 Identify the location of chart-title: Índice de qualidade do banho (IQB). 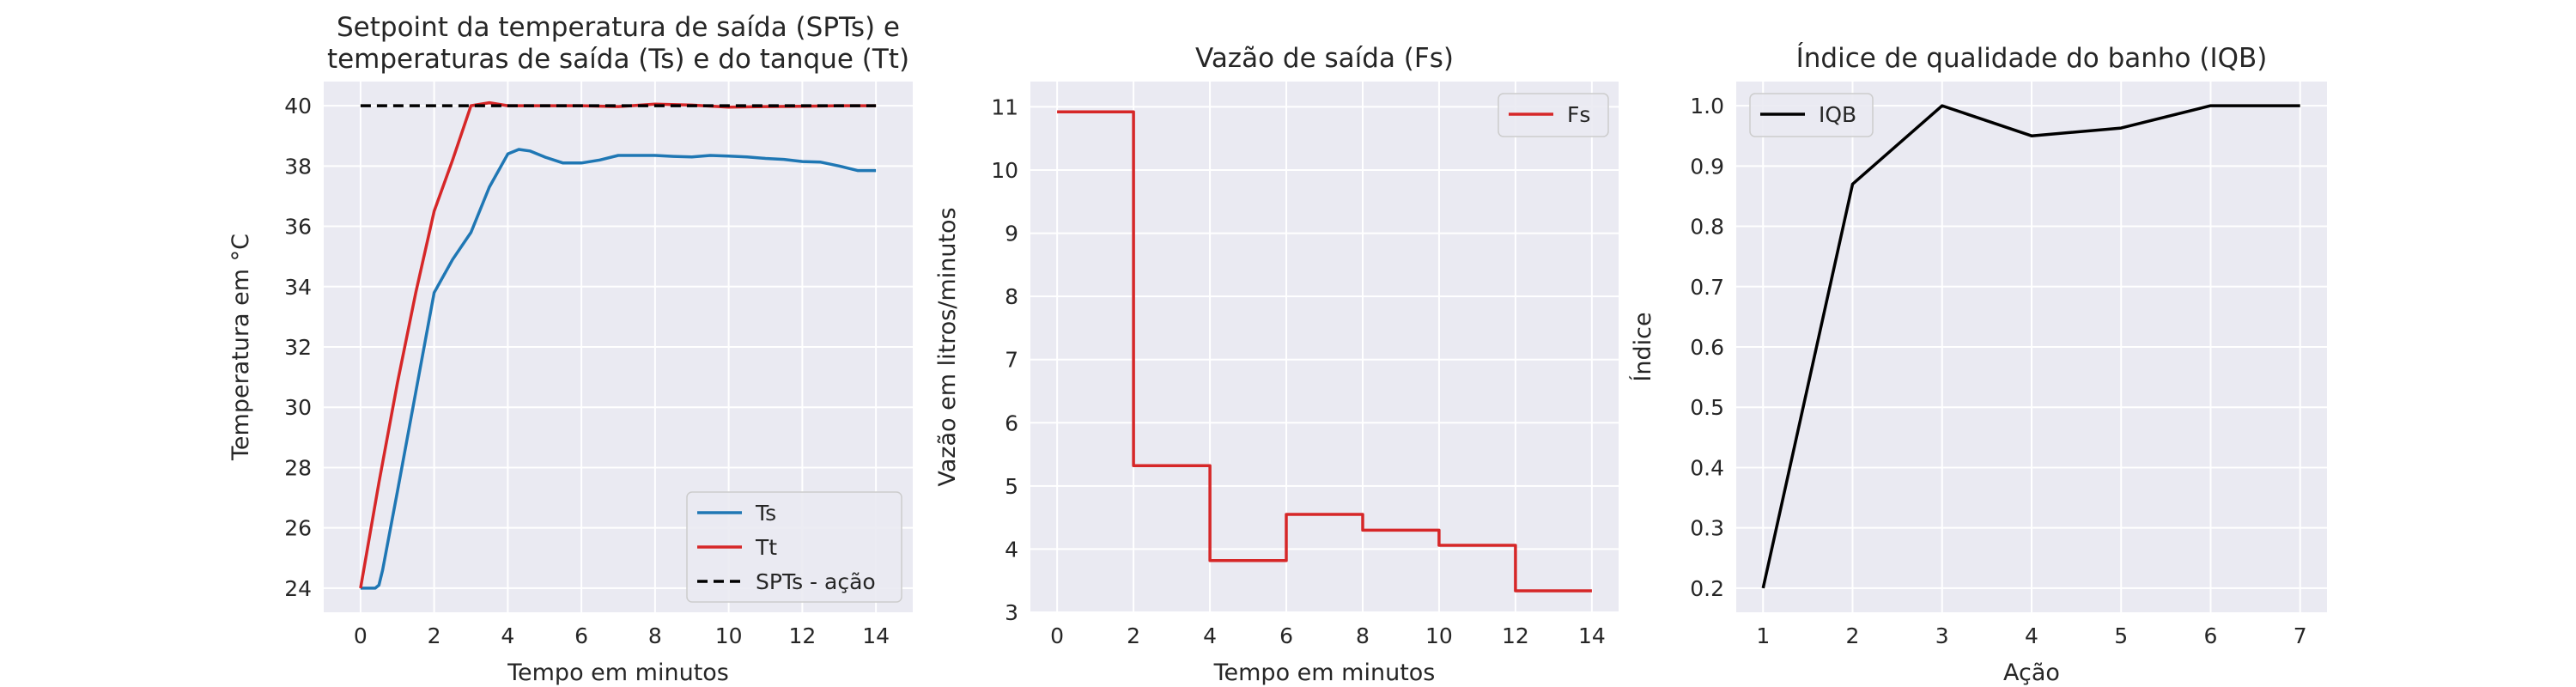
(2032, 58).